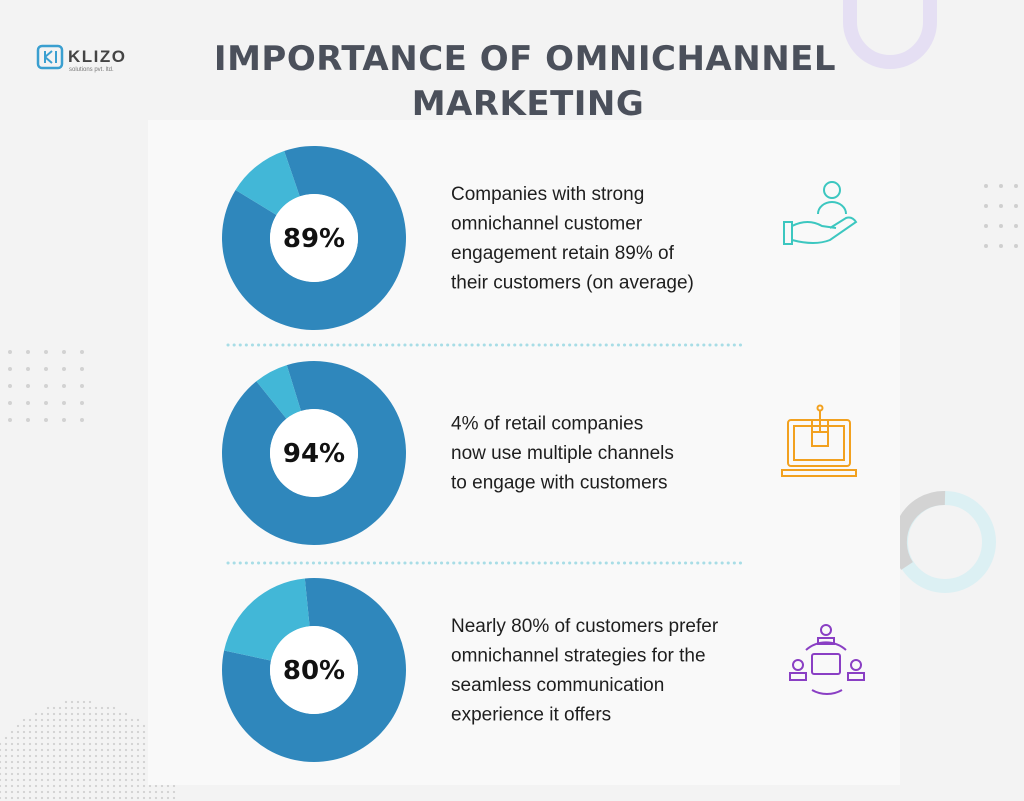  I want to click on caption-line: their customers (on average), so click(572, 282).